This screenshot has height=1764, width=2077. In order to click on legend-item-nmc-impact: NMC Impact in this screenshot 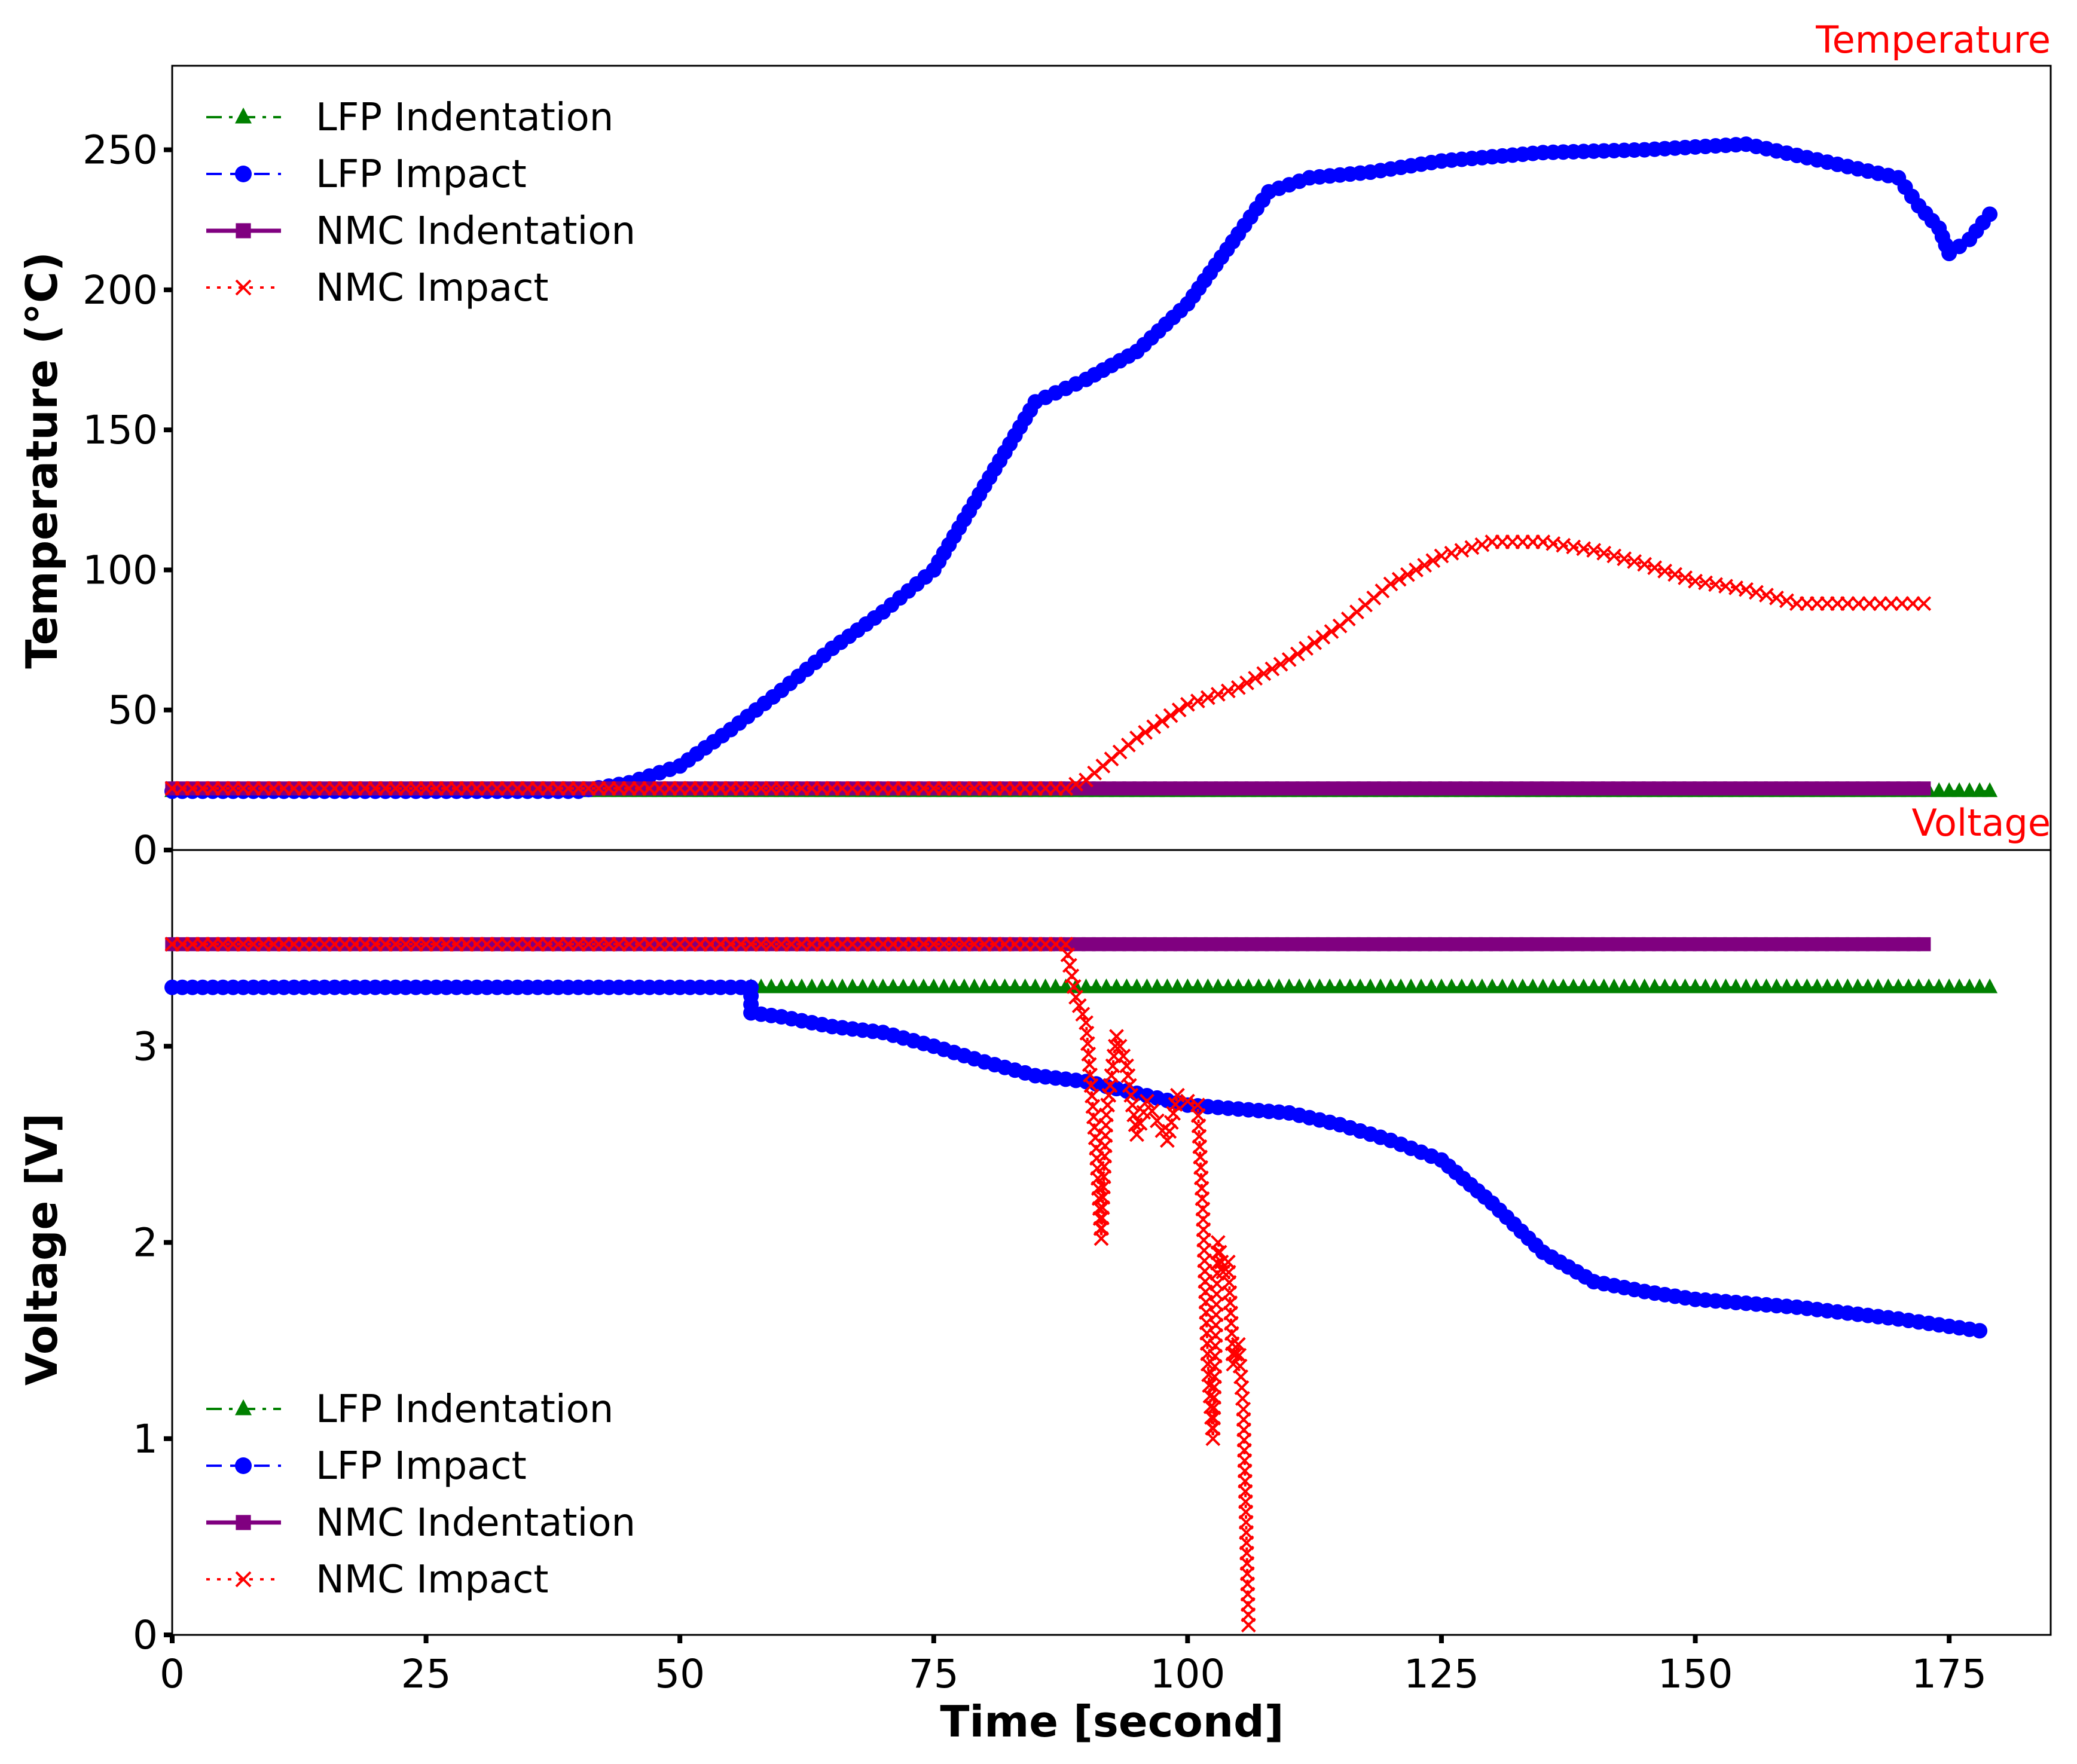, I will do `click(377, 1580)`.